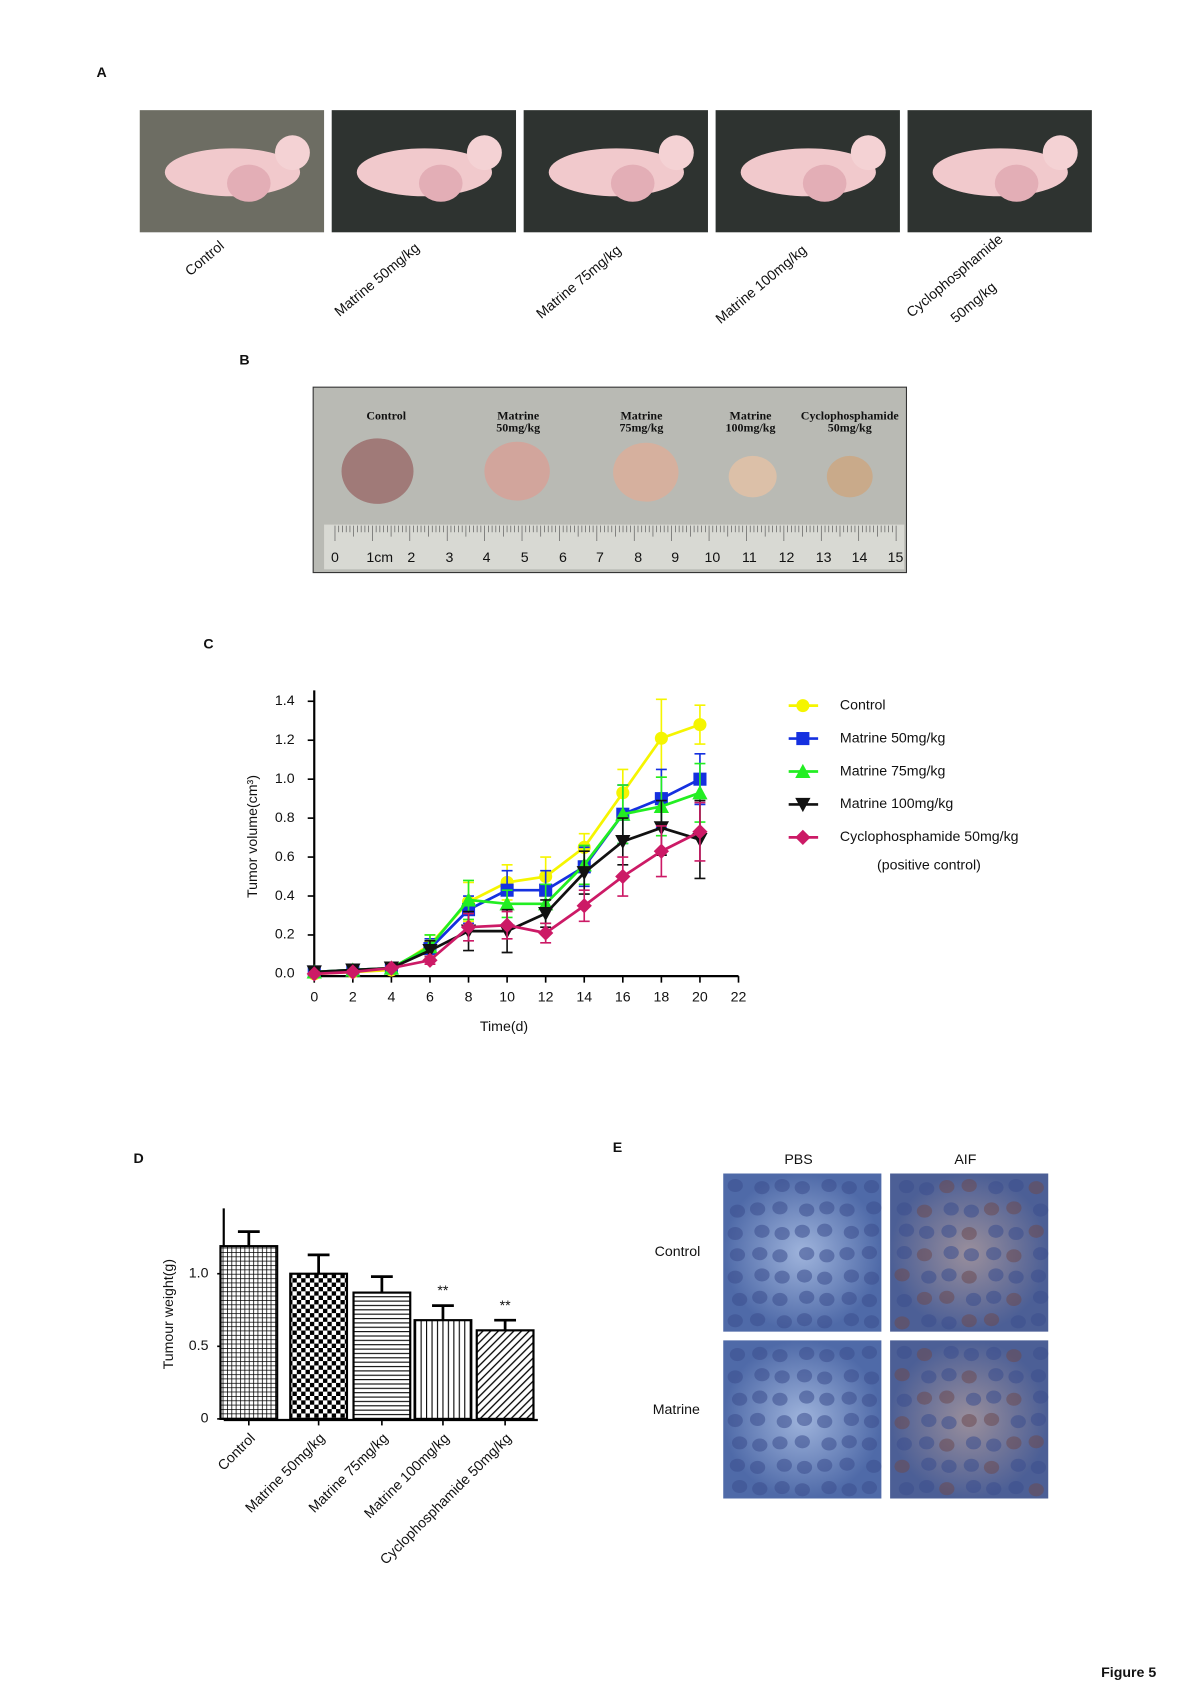 The height and width of the screenshot is (1697, 1200). What do you see at coordinates (850, 427) in the screenshot?
I see `tumor-label: 50mg/kg` at bounding box center [850, 427].